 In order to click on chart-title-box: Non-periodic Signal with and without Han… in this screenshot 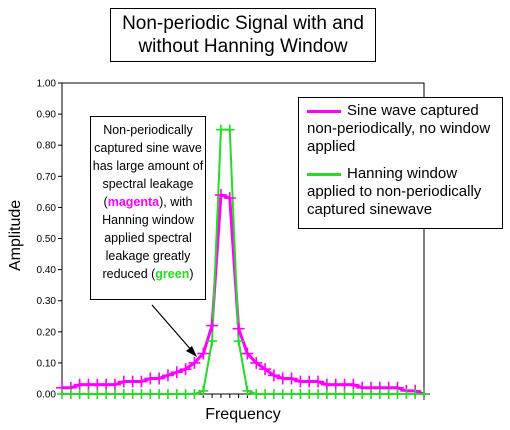, I will do `click(243, 35)`.